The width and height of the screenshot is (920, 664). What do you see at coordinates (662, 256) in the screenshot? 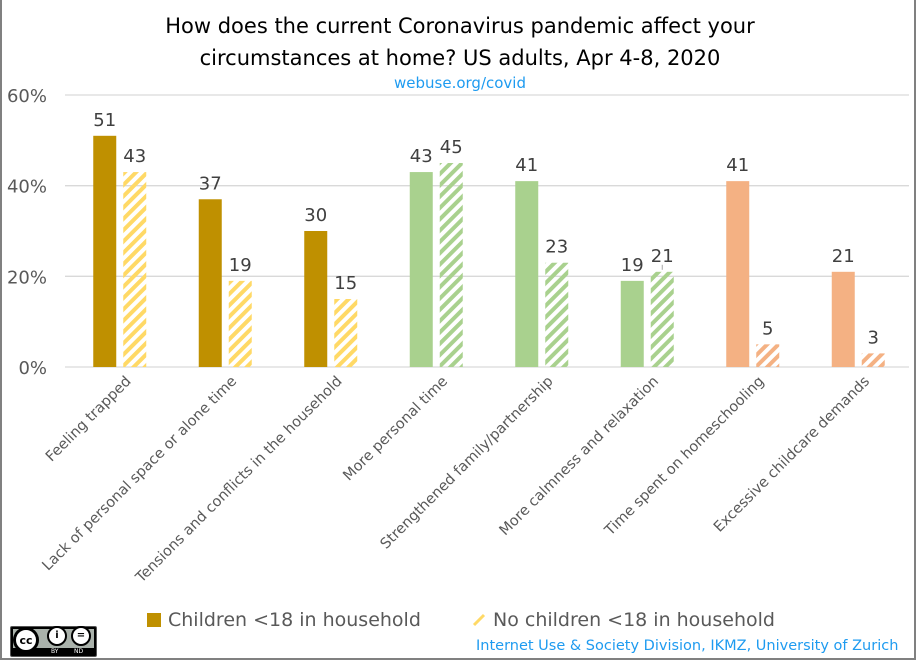
I see `data-label-no-children: 21` at bounding box center [662, 256].